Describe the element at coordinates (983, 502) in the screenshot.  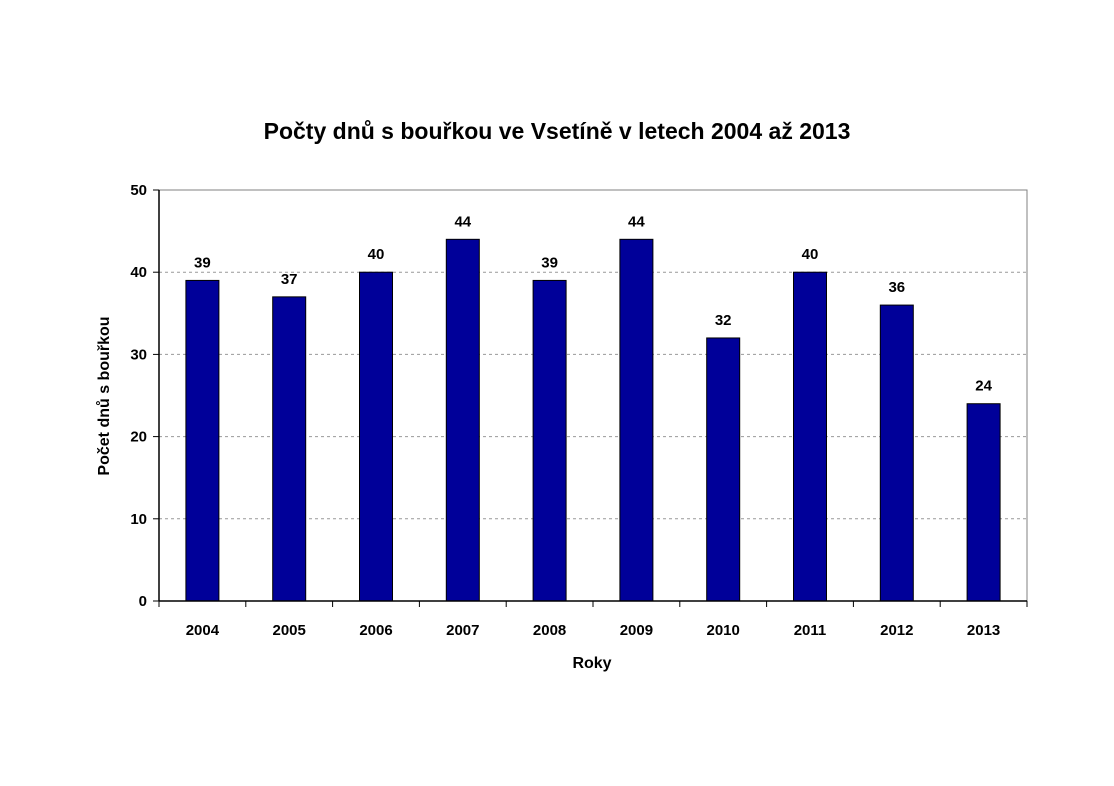
I see `bar-2013` at that location.